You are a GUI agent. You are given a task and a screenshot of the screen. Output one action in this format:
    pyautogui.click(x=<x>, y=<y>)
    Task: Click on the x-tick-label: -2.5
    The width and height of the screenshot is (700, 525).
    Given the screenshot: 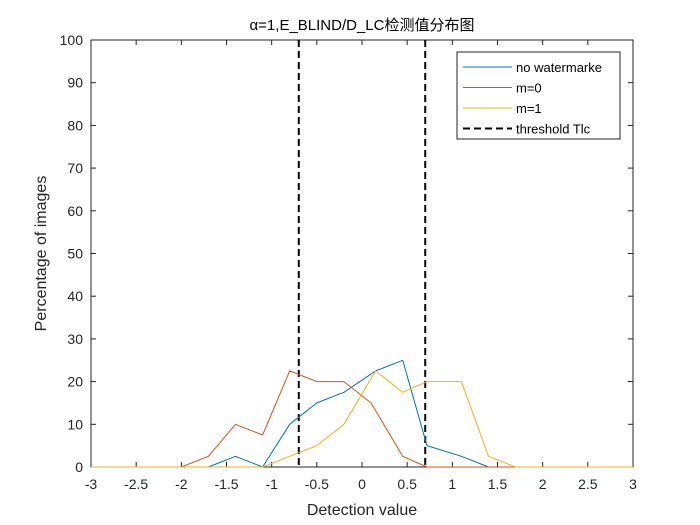 What is the action you would take?
    pyautogui.click(x=136, y=484)
    